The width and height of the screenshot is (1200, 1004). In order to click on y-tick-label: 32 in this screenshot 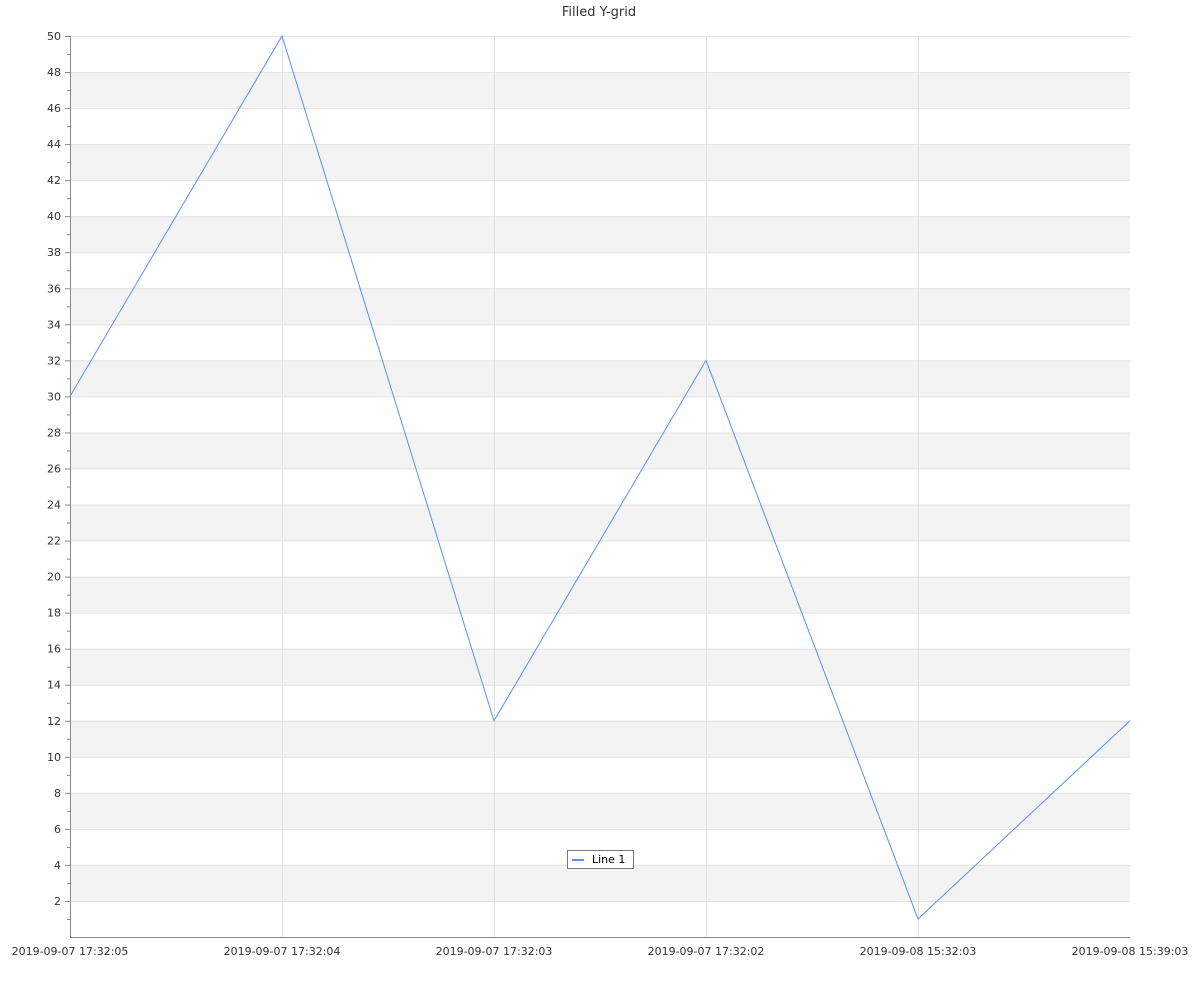, I will do `click(54, 360)`.